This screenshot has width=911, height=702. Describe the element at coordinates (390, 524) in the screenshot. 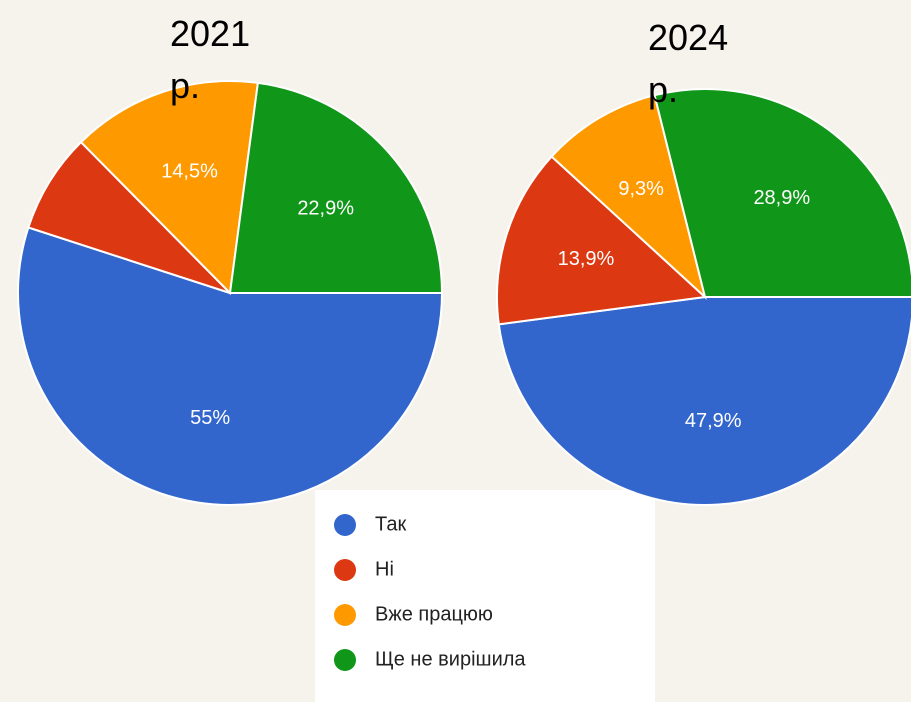

I see `legend-label: Так` at that location.